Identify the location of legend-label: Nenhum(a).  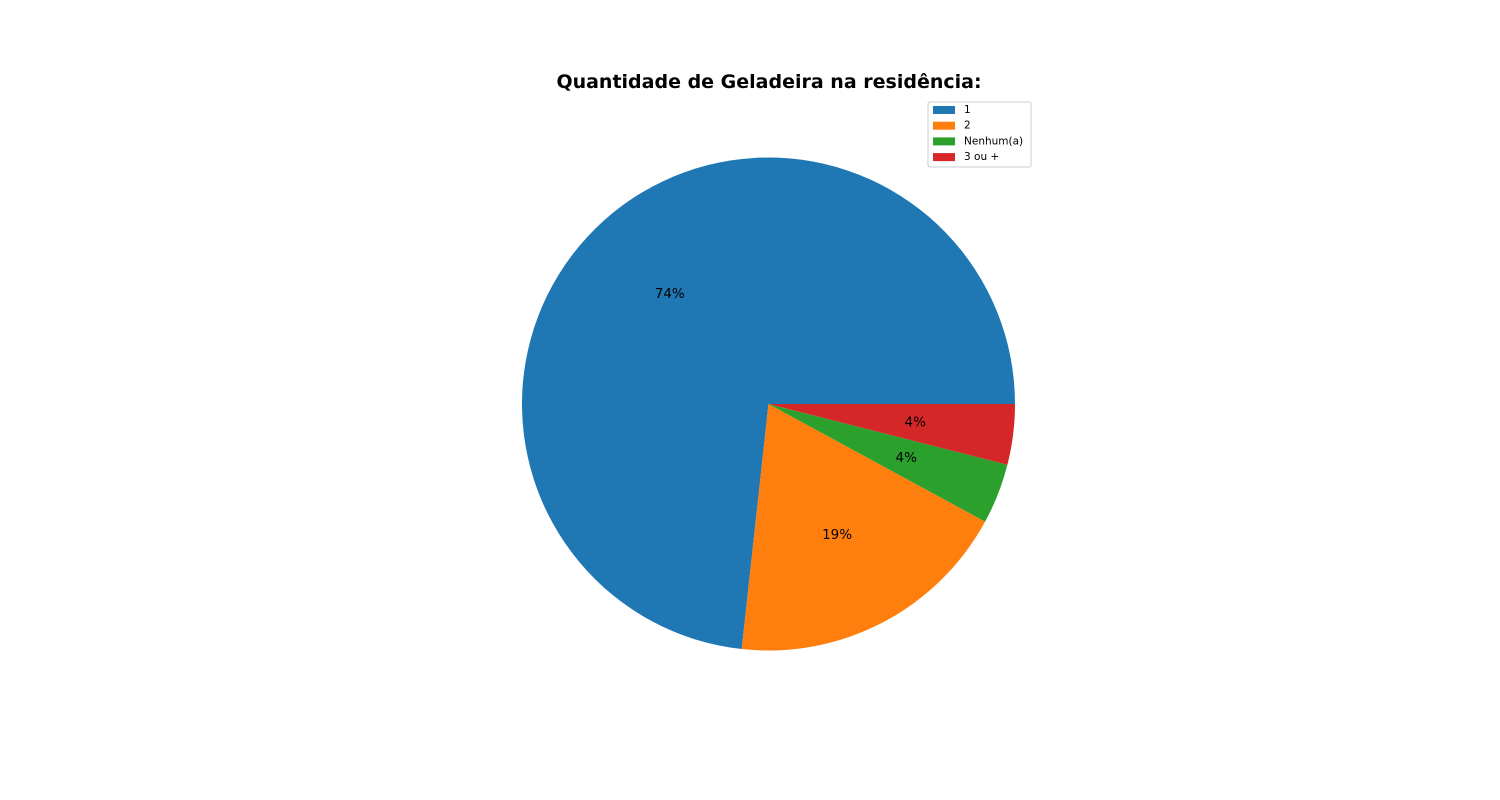
(993, 141).